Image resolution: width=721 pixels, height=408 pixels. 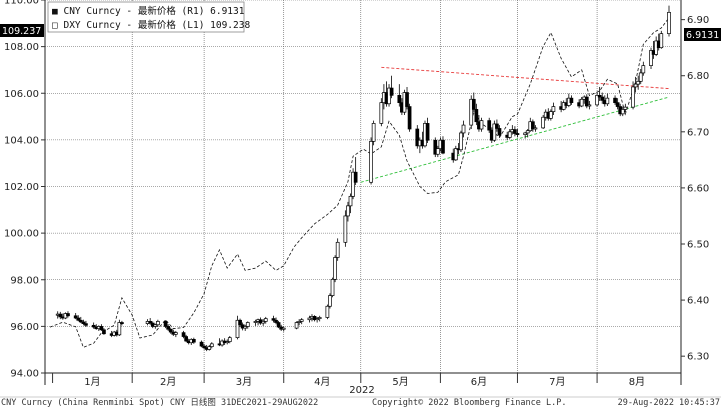 I want to click on y-left-tick-label: 108.00, so click(x=21, y=47).